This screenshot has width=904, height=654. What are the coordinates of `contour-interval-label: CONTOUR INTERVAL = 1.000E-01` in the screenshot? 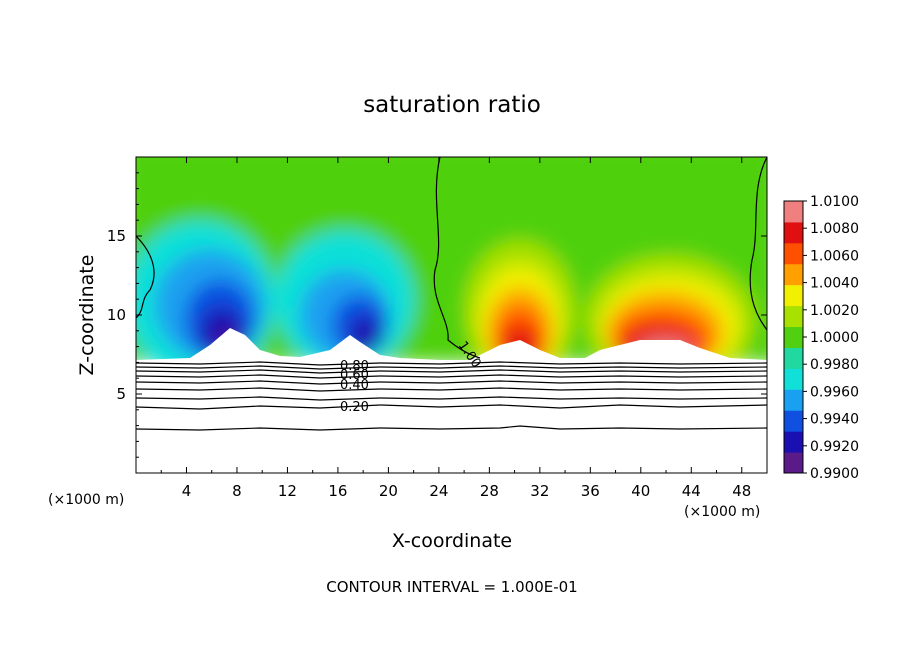 It's located at (451, 587).